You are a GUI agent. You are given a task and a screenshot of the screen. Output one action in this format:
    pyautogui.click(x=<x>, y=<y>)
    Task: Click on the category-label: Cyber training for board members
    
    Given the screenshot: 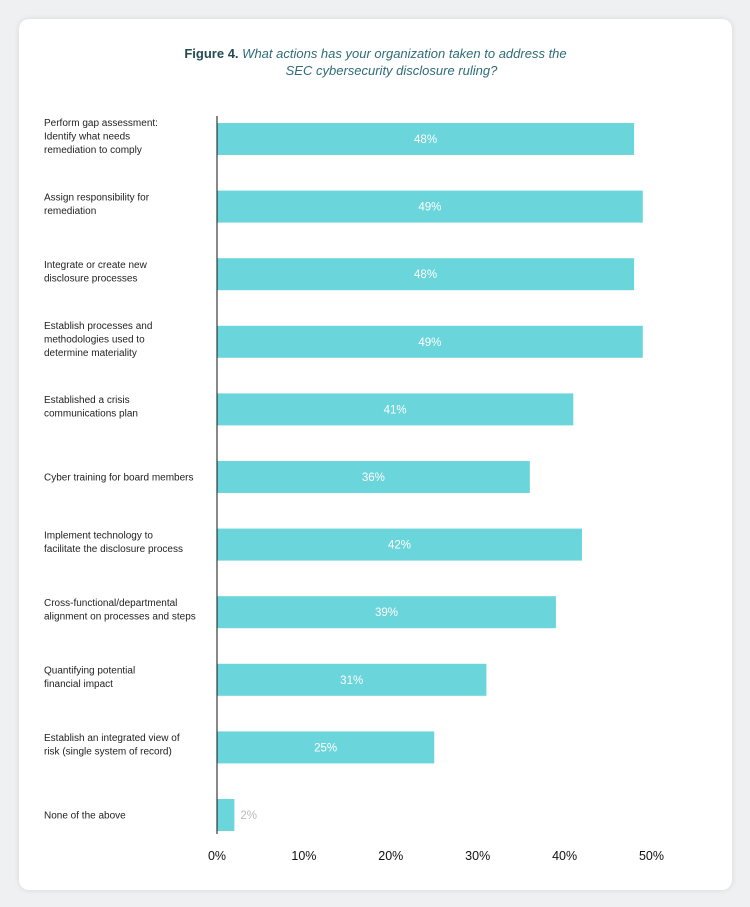 What is the action you would take?
    pyautogui.click(x=119, y=478)
    